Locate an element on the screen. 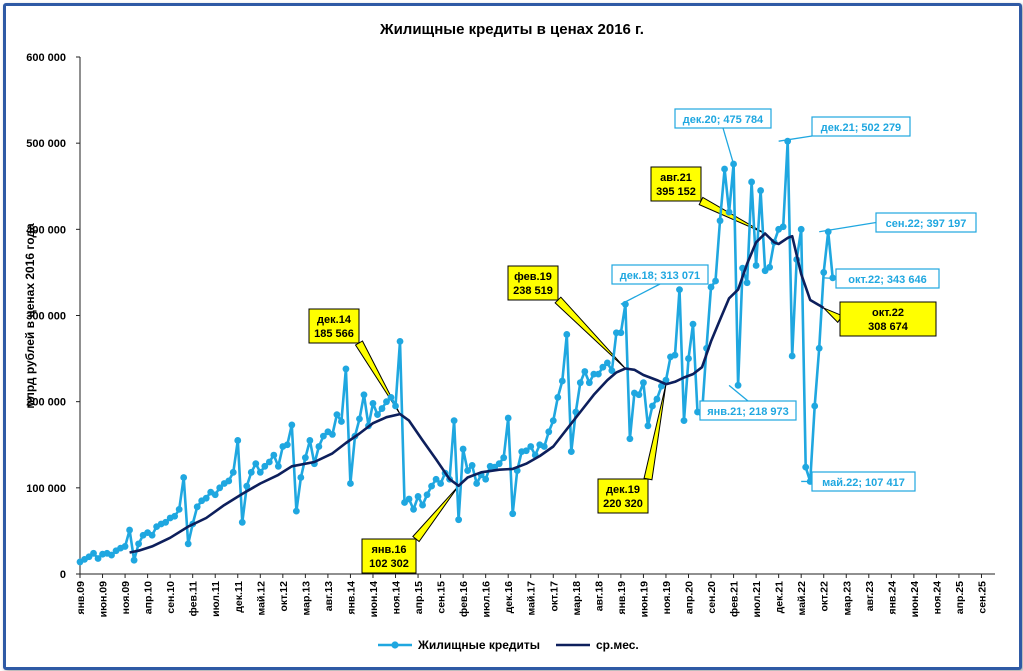  callout-value: 238 519 is located at coordinates (533, 291).